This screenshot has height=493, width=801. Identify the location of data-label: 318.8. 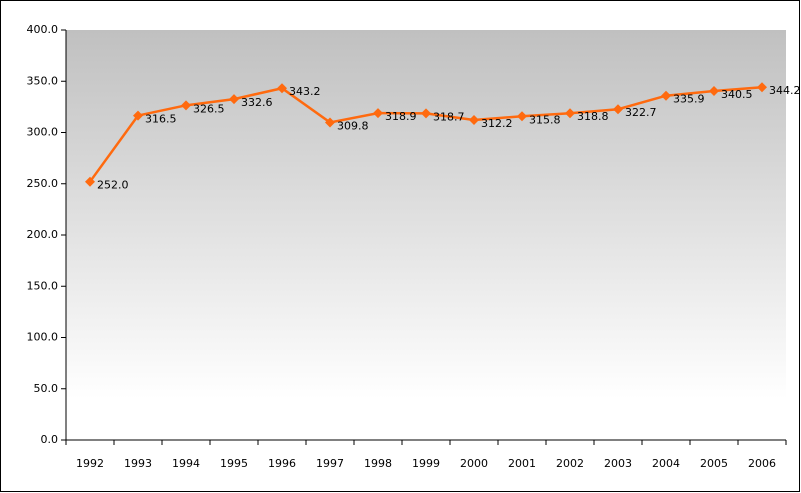
(593, 116).